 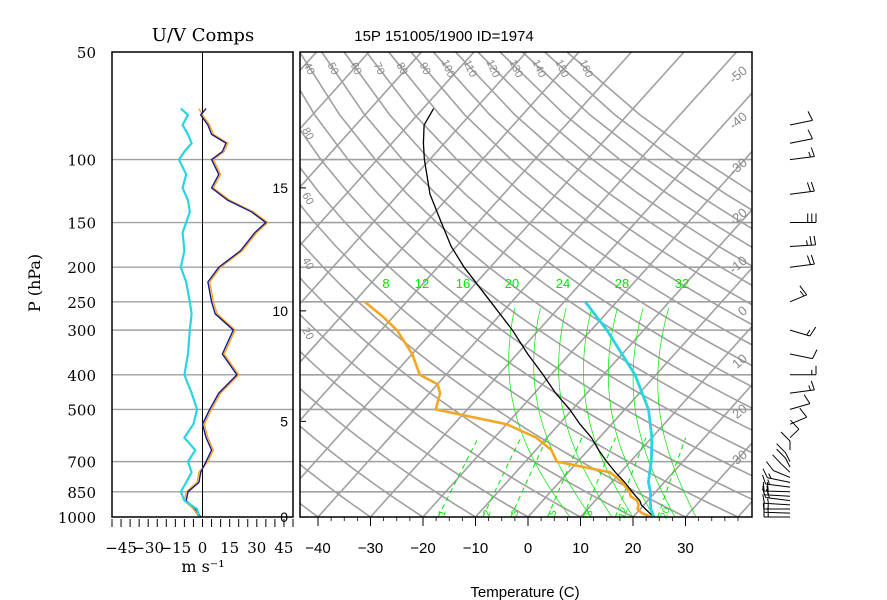 I want to click on left-axis-label: 60, so click(x=307, y=199).